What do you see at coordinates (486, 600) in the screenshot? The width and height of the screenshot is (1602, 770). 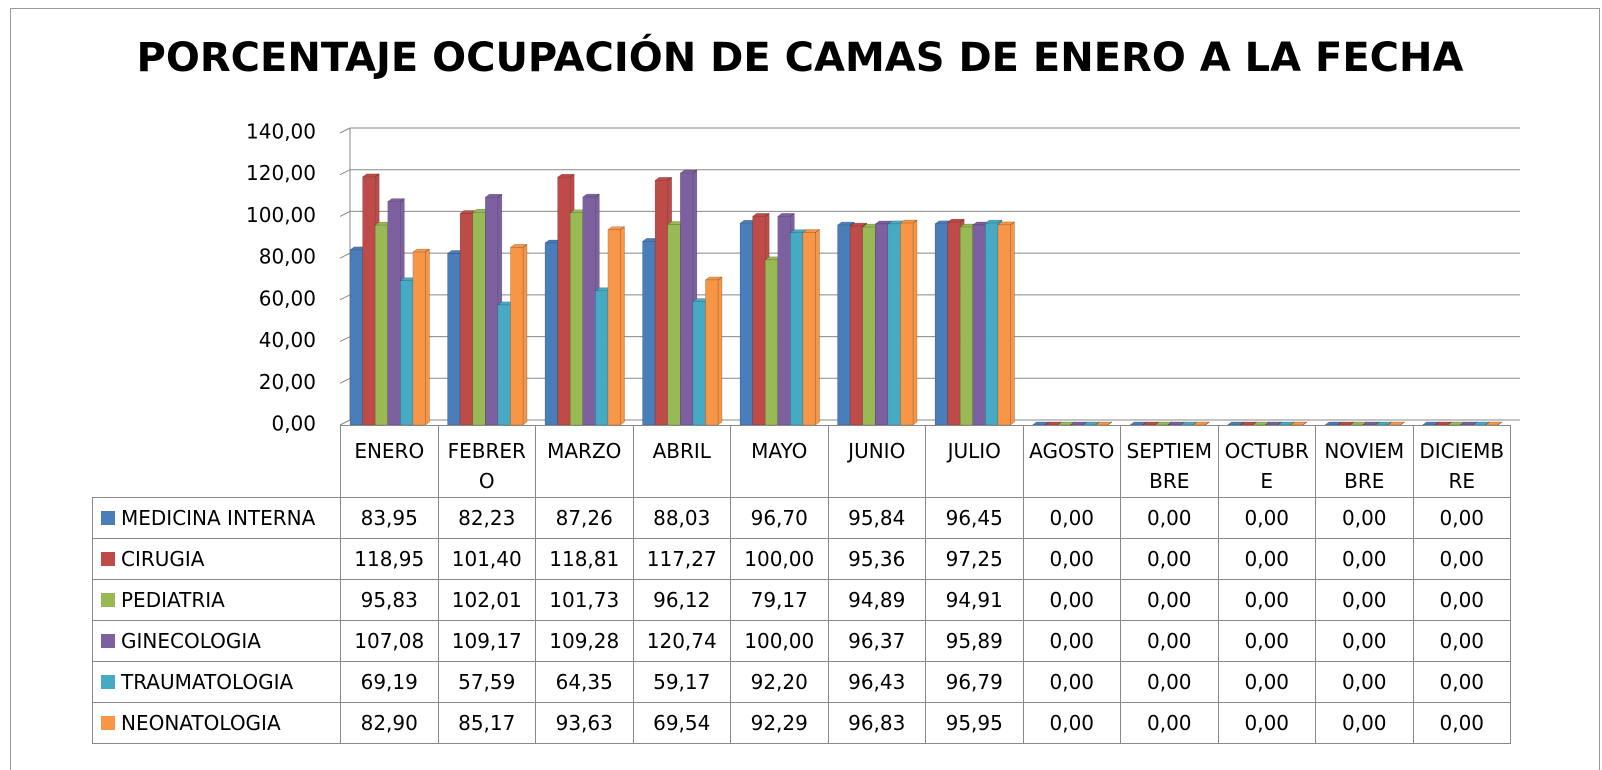 I see `value-cell: 102,01` at bounding box center [486, 600].